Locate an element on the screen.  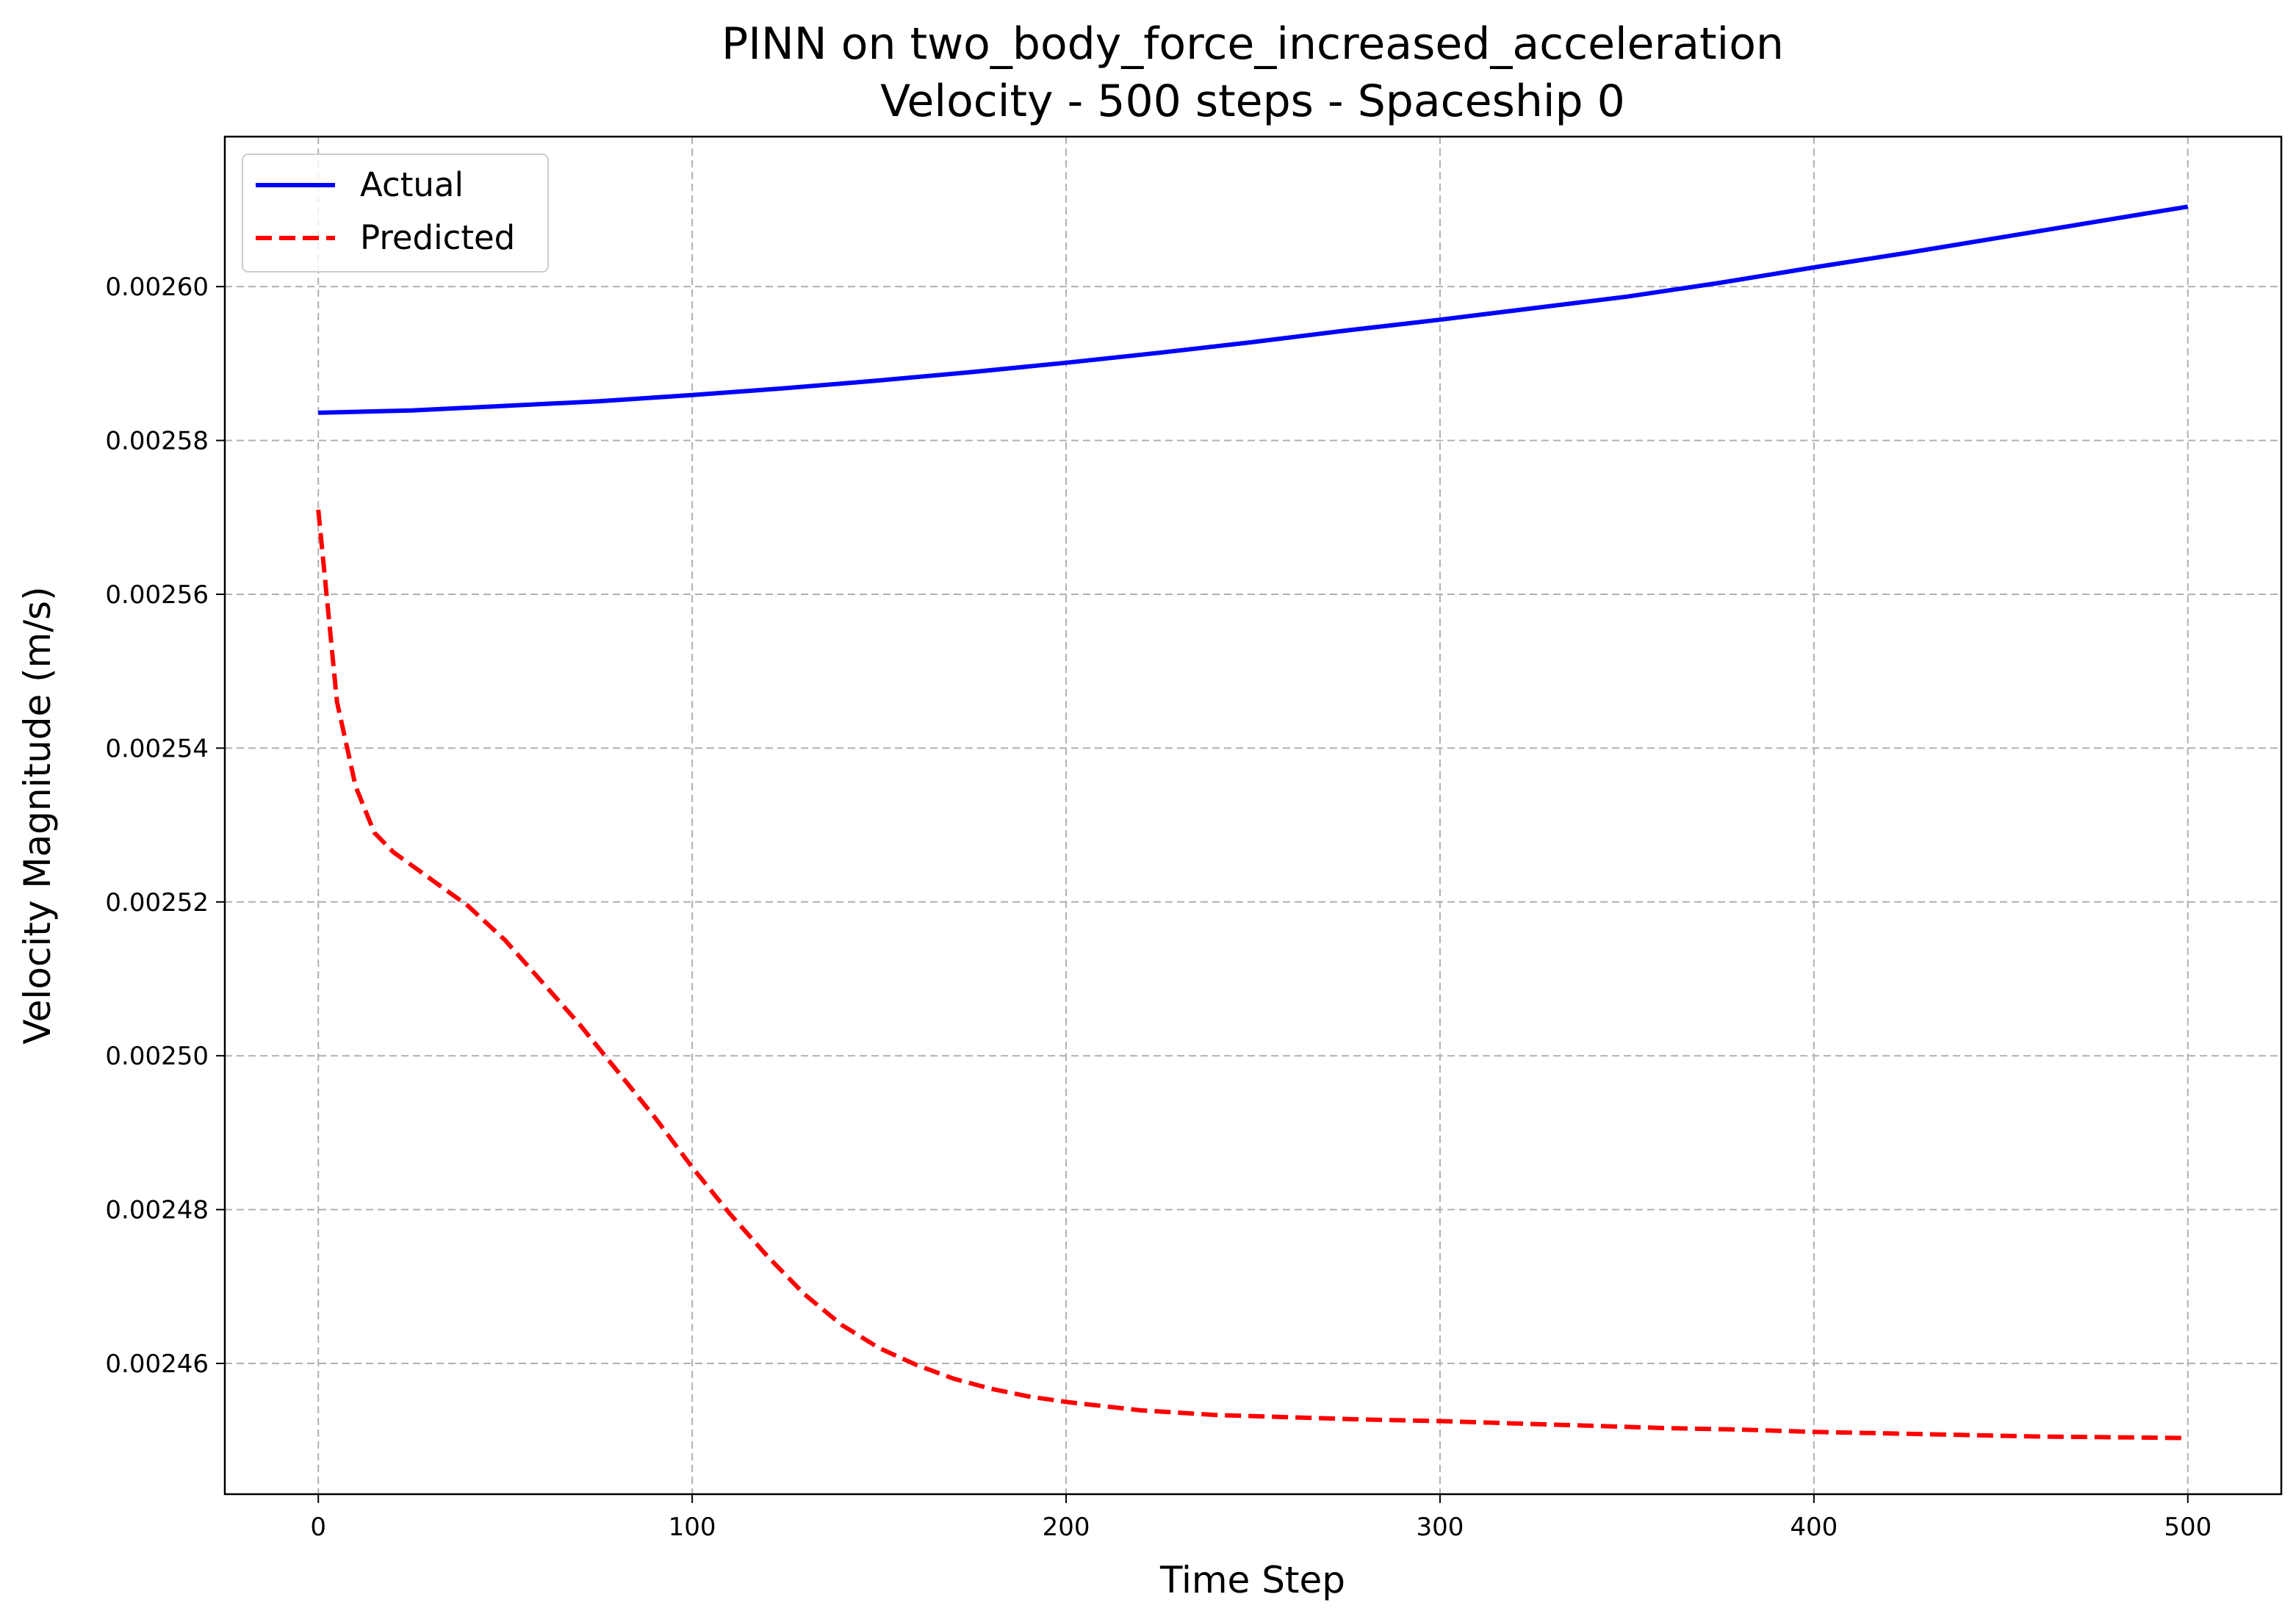
chart-subtitle: Velocity - 500 steps - Spaceship 0 is located at coordinates (1252, 101).